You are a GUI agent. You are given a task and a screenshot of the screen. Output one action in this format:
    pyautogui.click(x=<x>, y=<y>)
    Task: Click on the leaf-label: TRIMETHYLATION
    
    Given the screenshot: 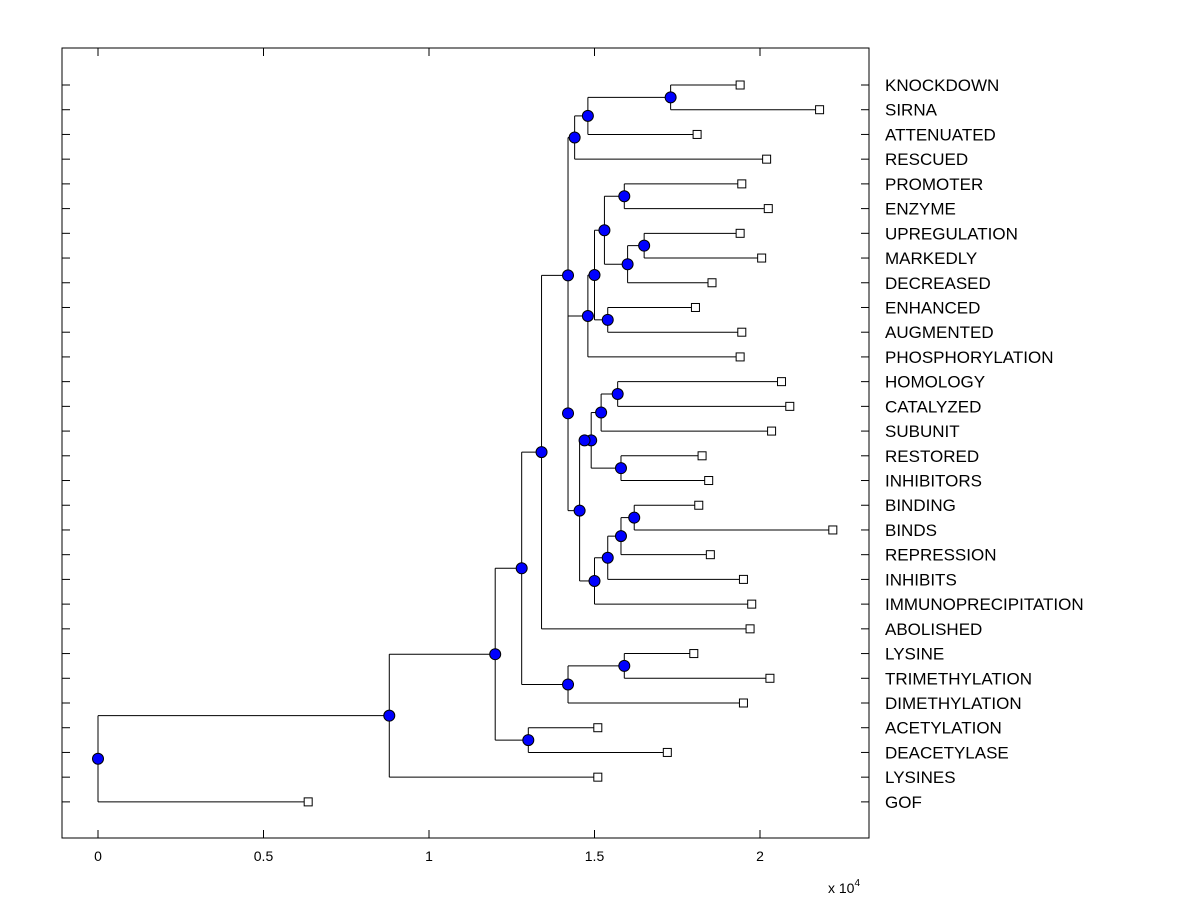 What is the action you would take?
    pyautogui.click(x=958, y=678)
    